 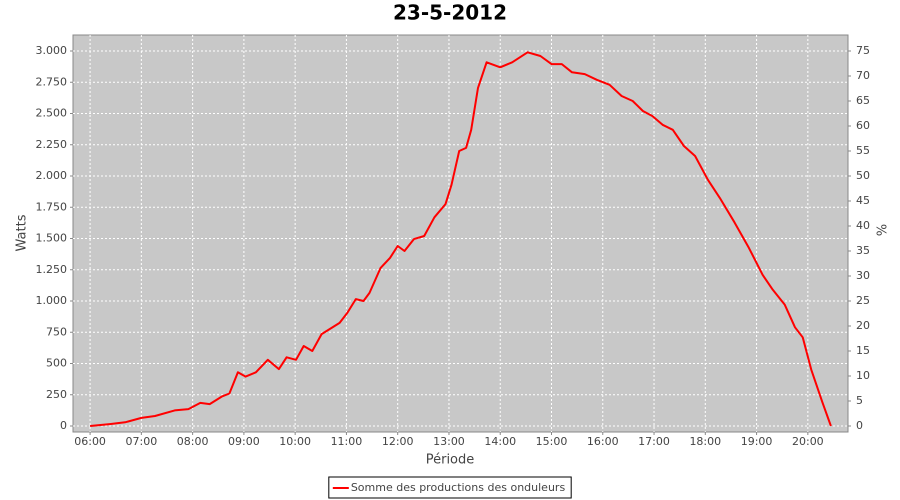 What do you see at coordinates (500, 441) in the screenshot?
I see `x-tick-label: 14:00` at bounding box center [500, 441].